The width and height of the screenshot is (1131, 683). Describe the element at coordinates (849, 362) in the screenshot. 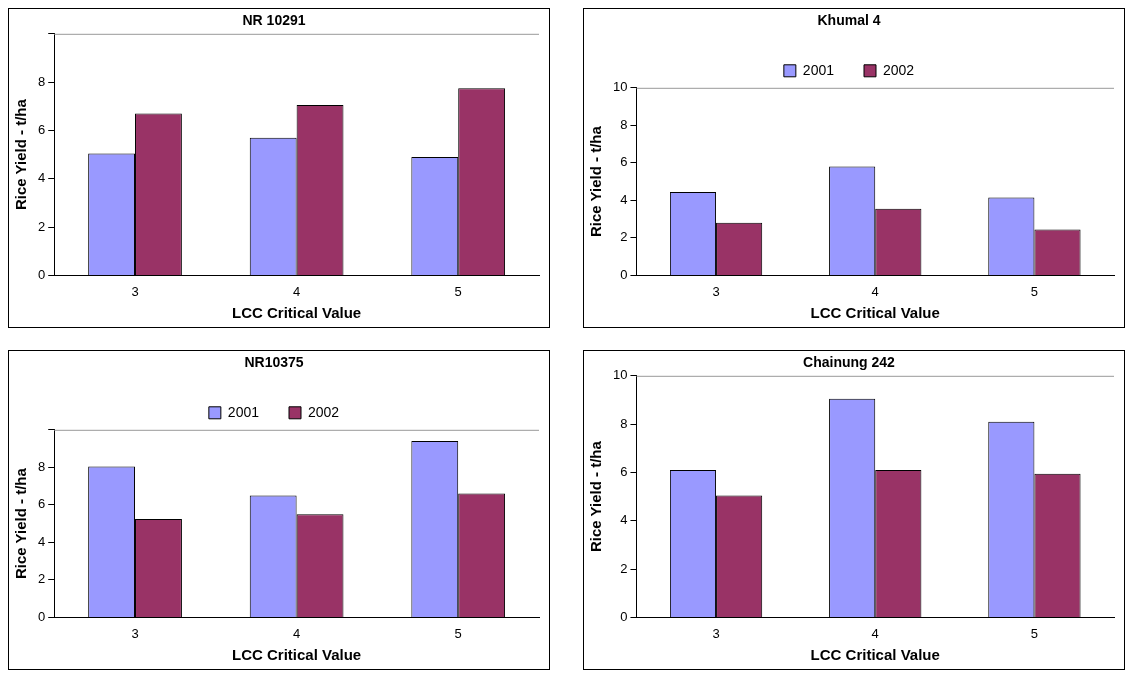

I see `chart-title: Chainung 242` at that location.